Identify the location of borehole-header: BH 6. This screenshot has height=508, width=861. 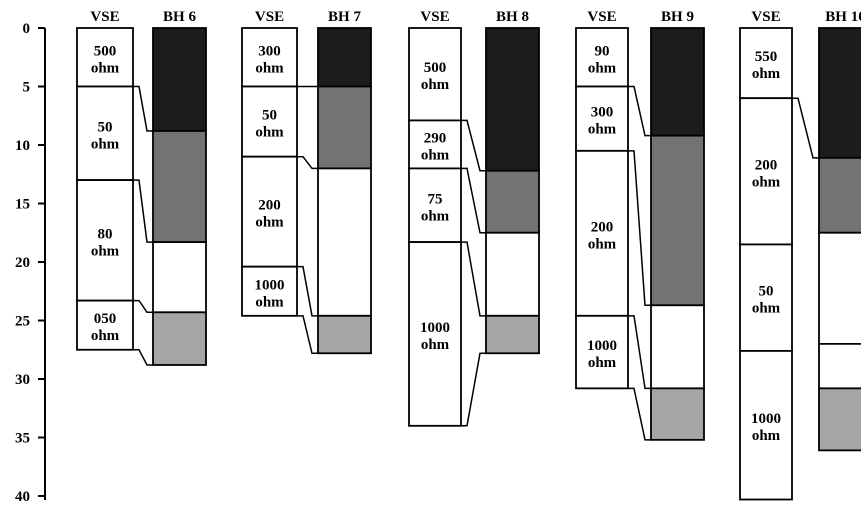
(179, 17).